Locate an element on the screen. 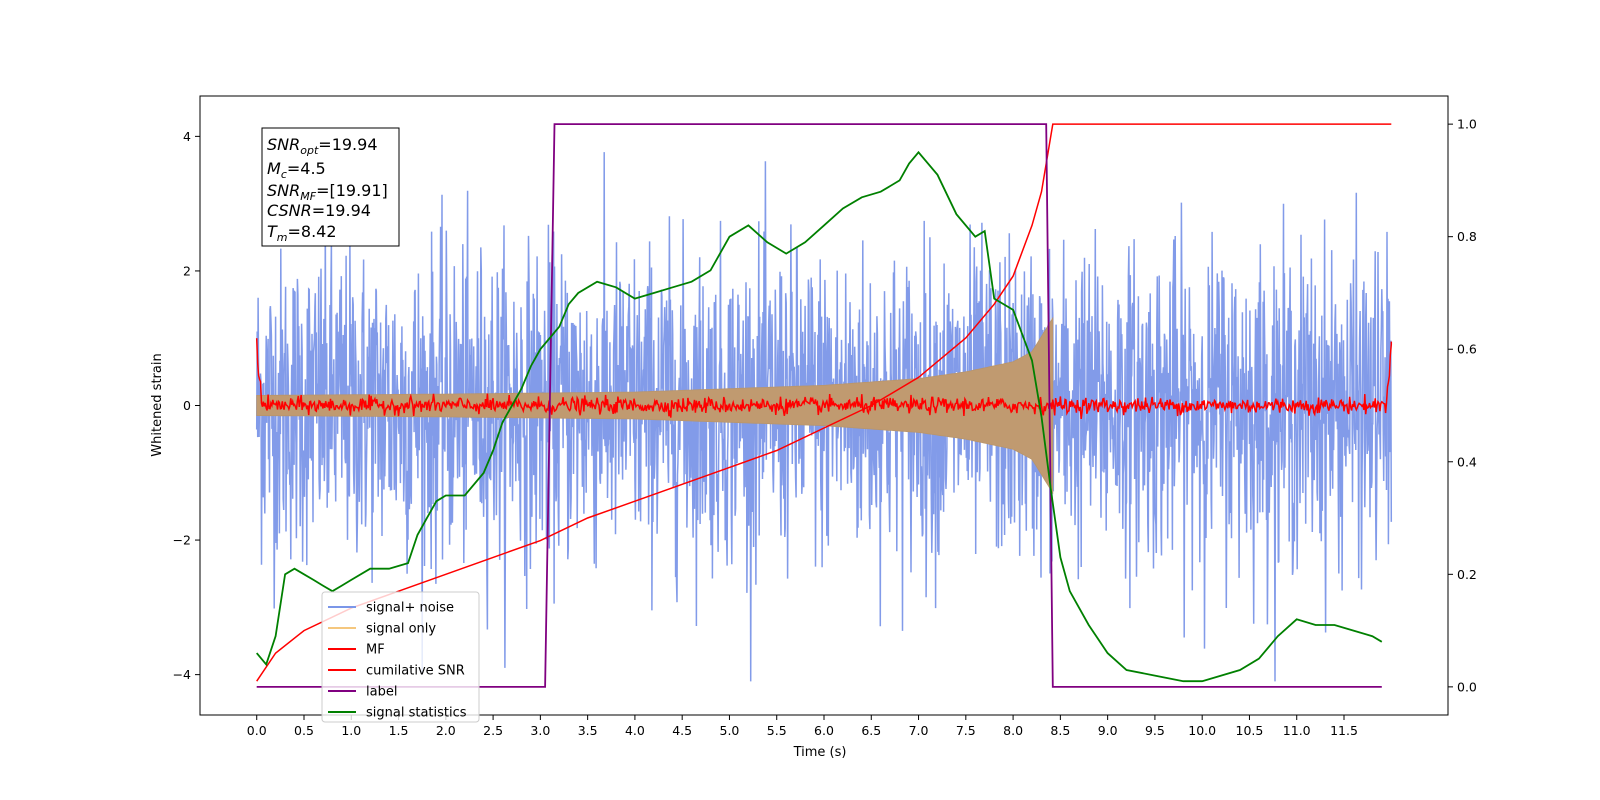 The image size is (1600, 800). x-tick-label: 7.0 is located at coordinates (919, 730).